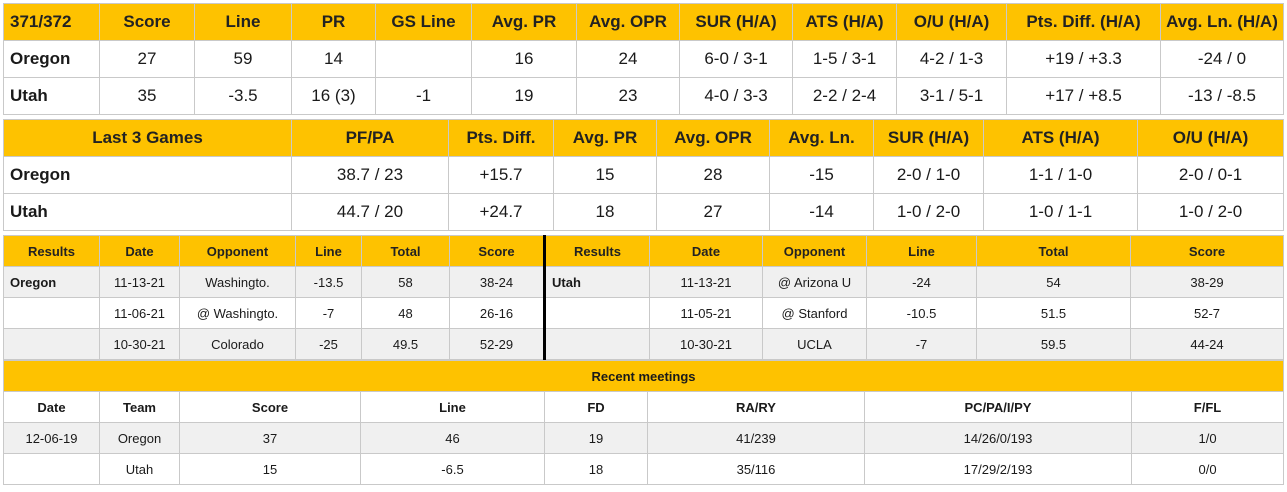 This screenshot has width=1287, height=492. I want to click on results-header: Line, so click(328, 251).